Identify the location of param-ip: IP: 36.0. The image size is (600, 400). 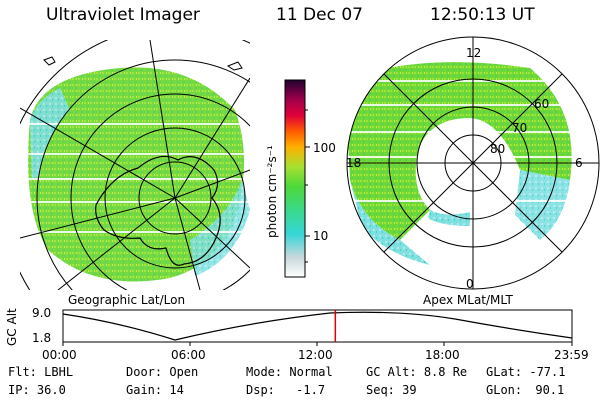
(37, 390).